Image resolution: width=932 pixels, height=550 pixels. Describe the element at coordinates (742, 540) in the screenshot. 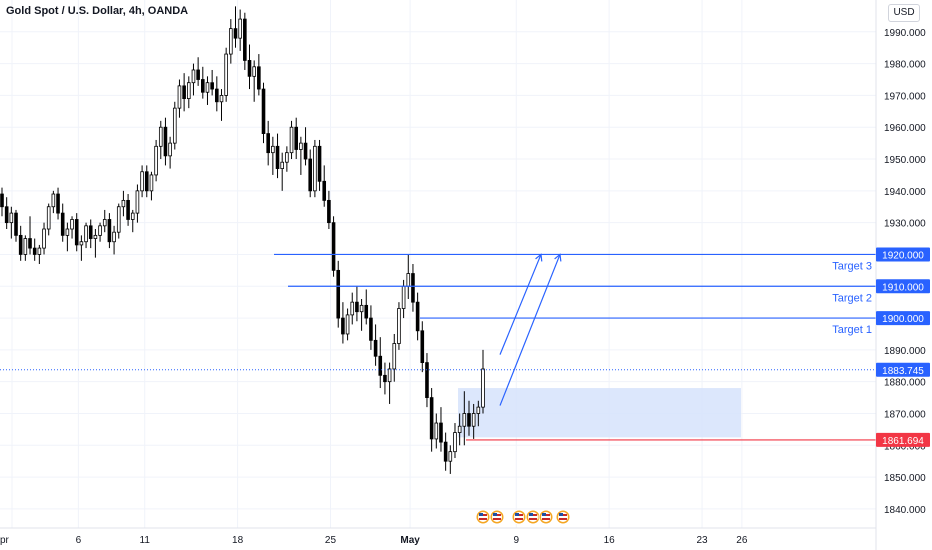

I see `time-tick-label: 26` at that location.